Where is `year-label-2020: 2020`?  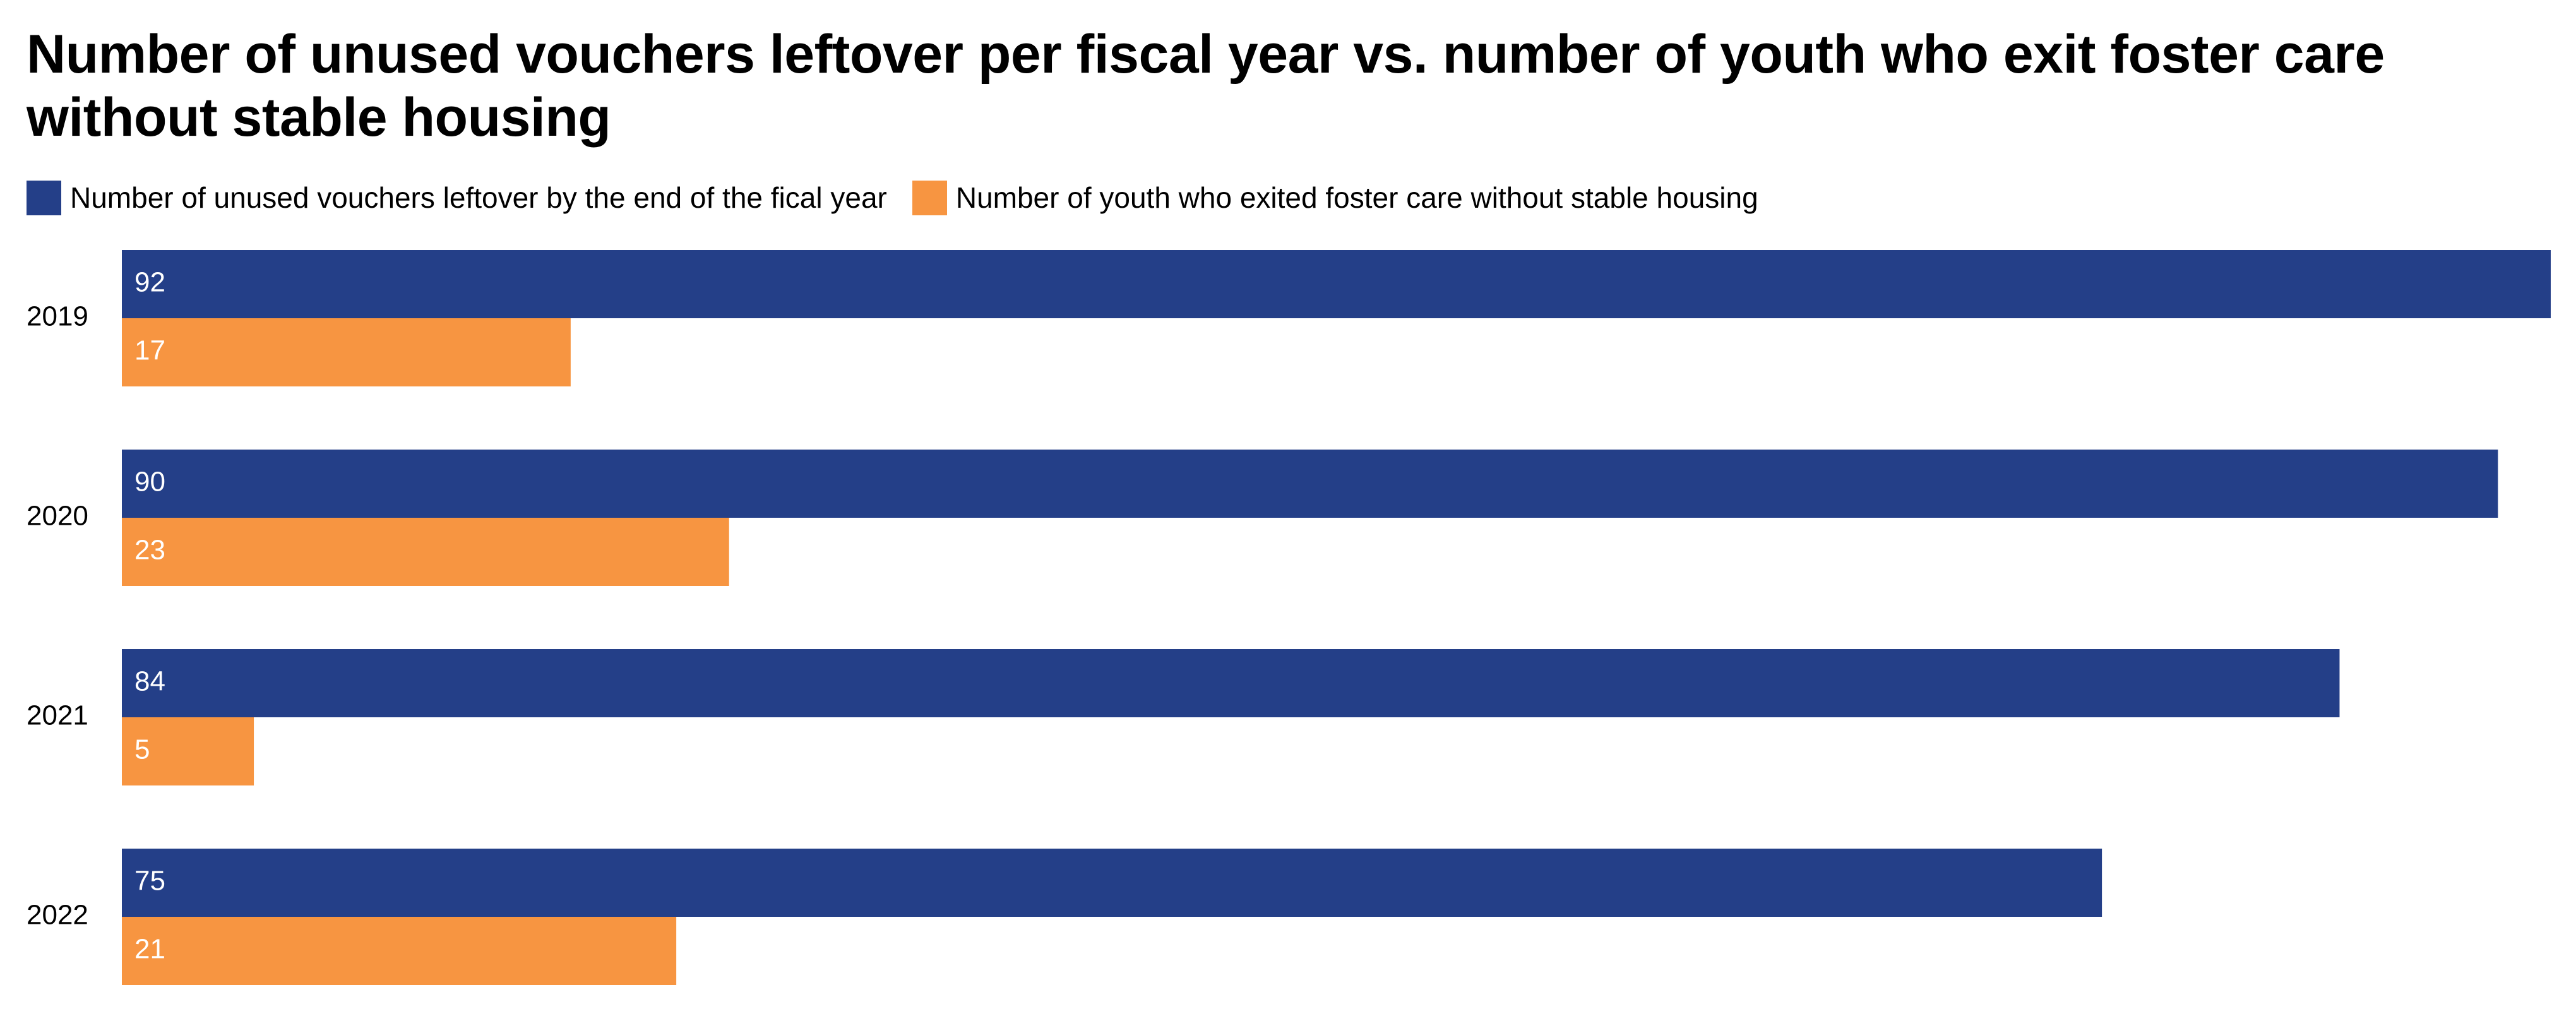 year-label-2020: 2020 is located at coordinates (57, 516).